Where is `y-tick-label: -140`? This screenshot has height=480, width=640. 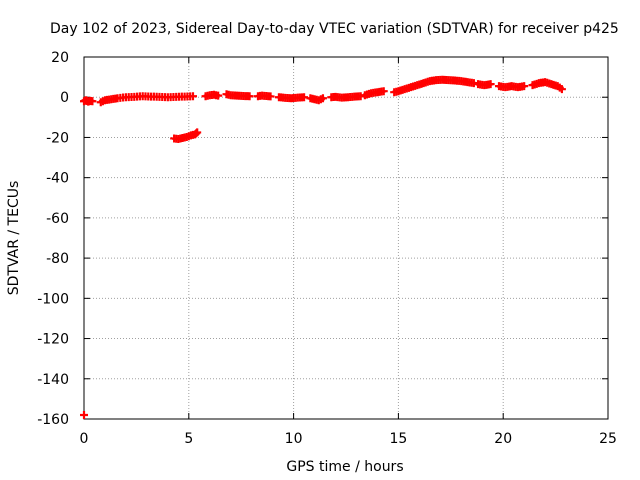 y-tick-label: -140 is located at coordinates (53, 380).